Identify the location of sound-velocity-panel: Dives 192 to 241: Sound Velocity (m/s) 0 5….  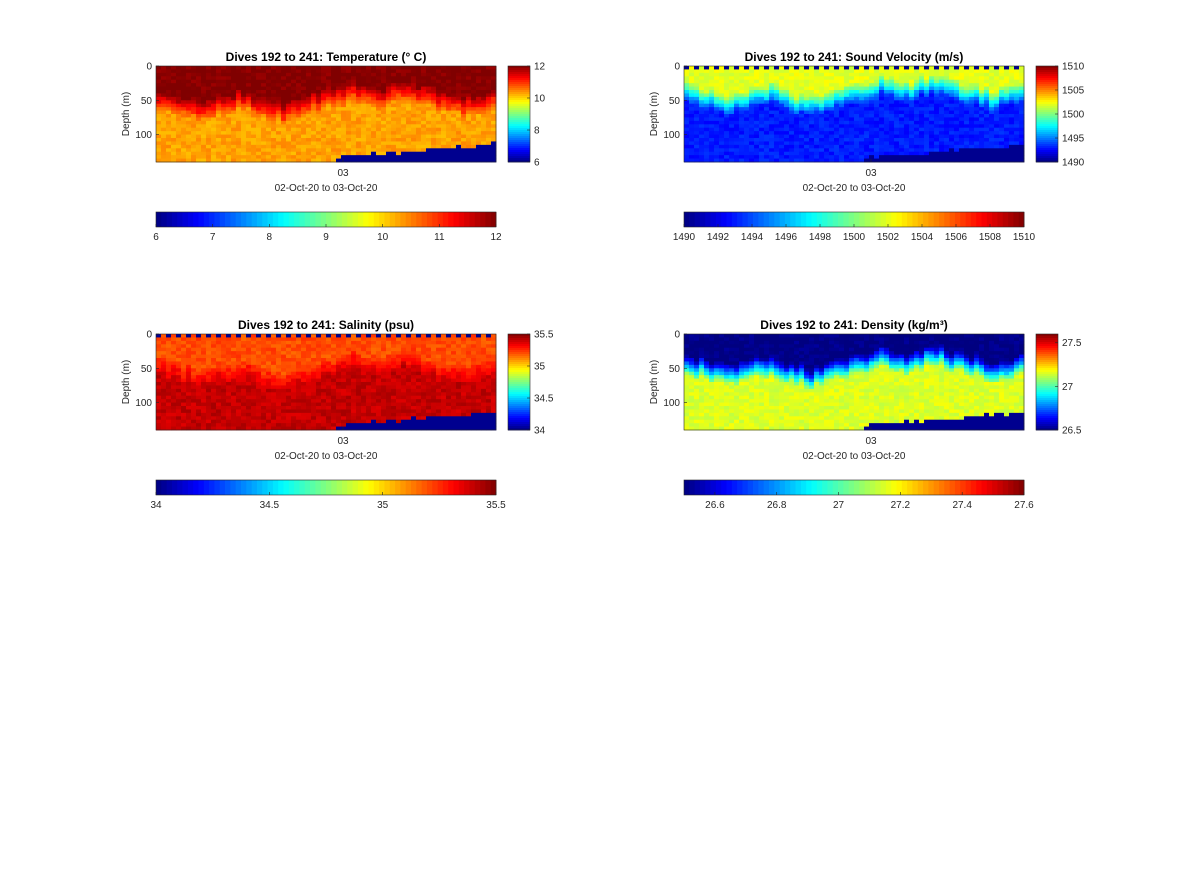
(888, 169).